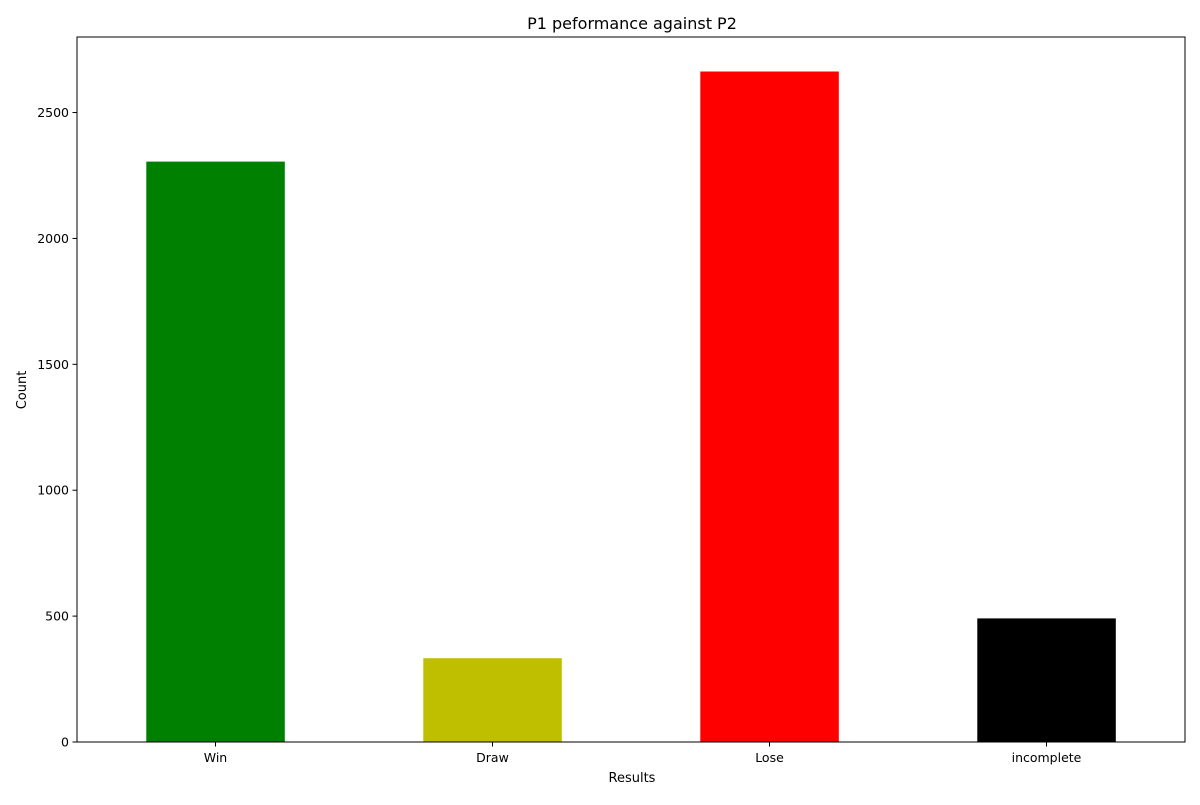  I want to click on y-tick-label: 1500, so click(53, 364).